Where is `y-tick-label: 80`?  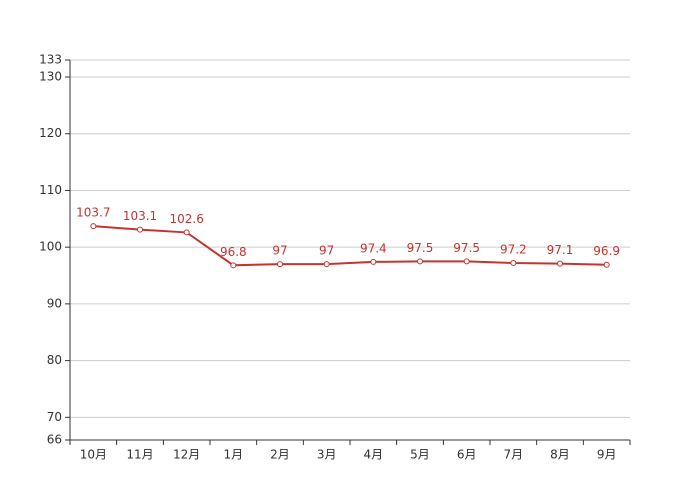
y-tick-label: 80 is located at coordinates (54, 360).